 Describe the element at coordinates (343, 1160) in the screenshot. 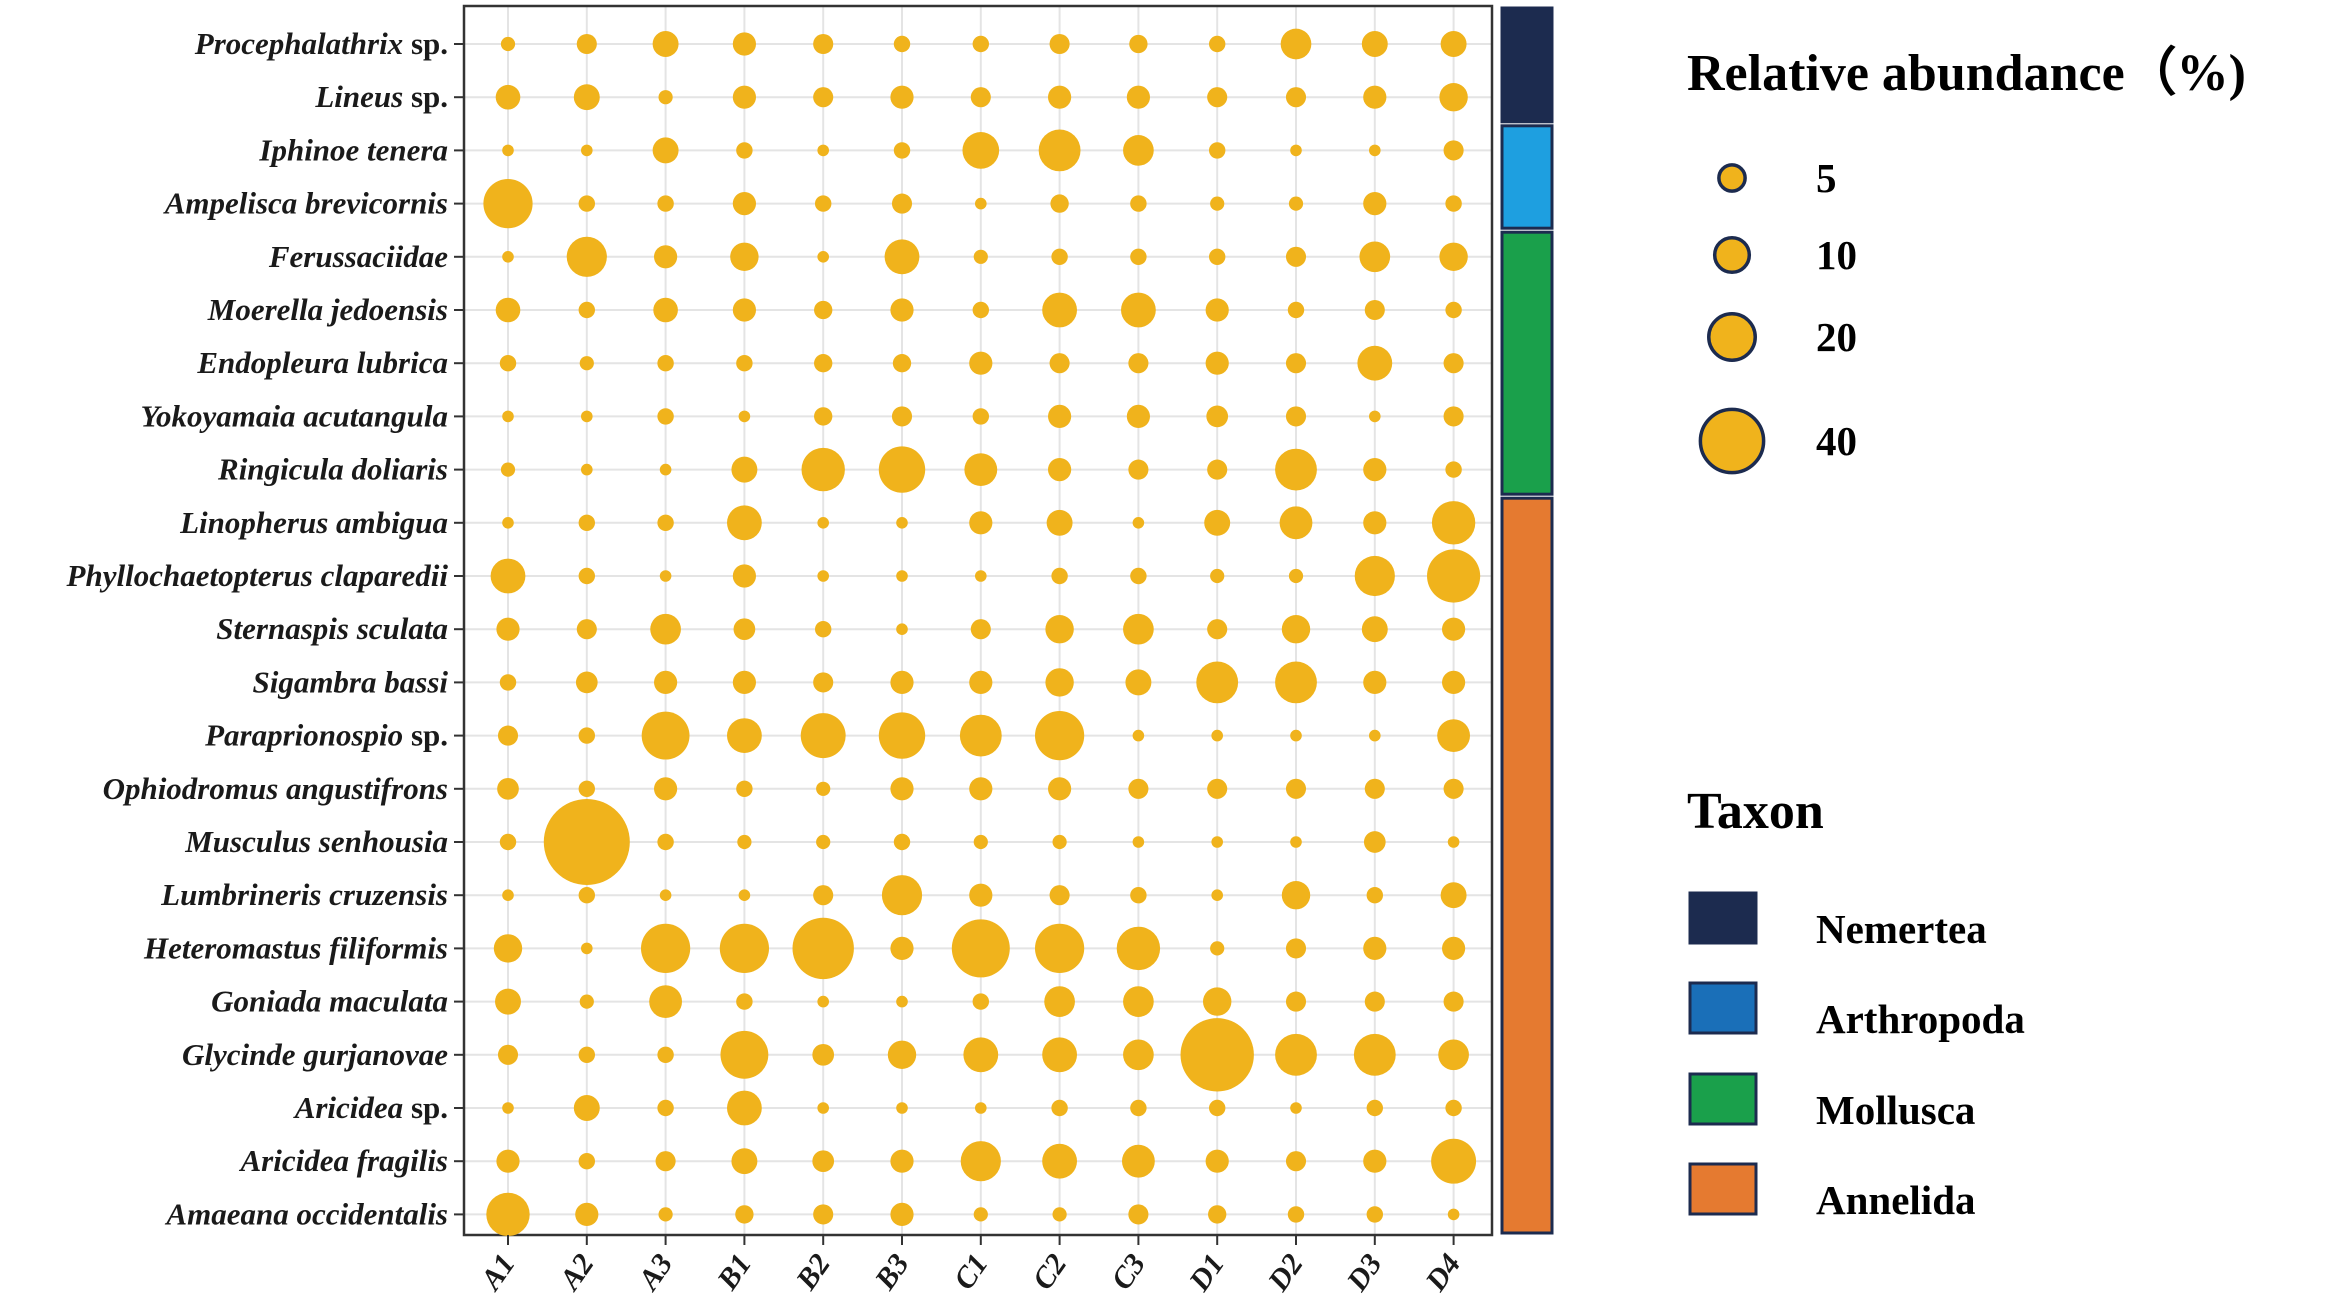

I see `species-label-aricidea-fragilis: Aricidea fragilis` at that location.